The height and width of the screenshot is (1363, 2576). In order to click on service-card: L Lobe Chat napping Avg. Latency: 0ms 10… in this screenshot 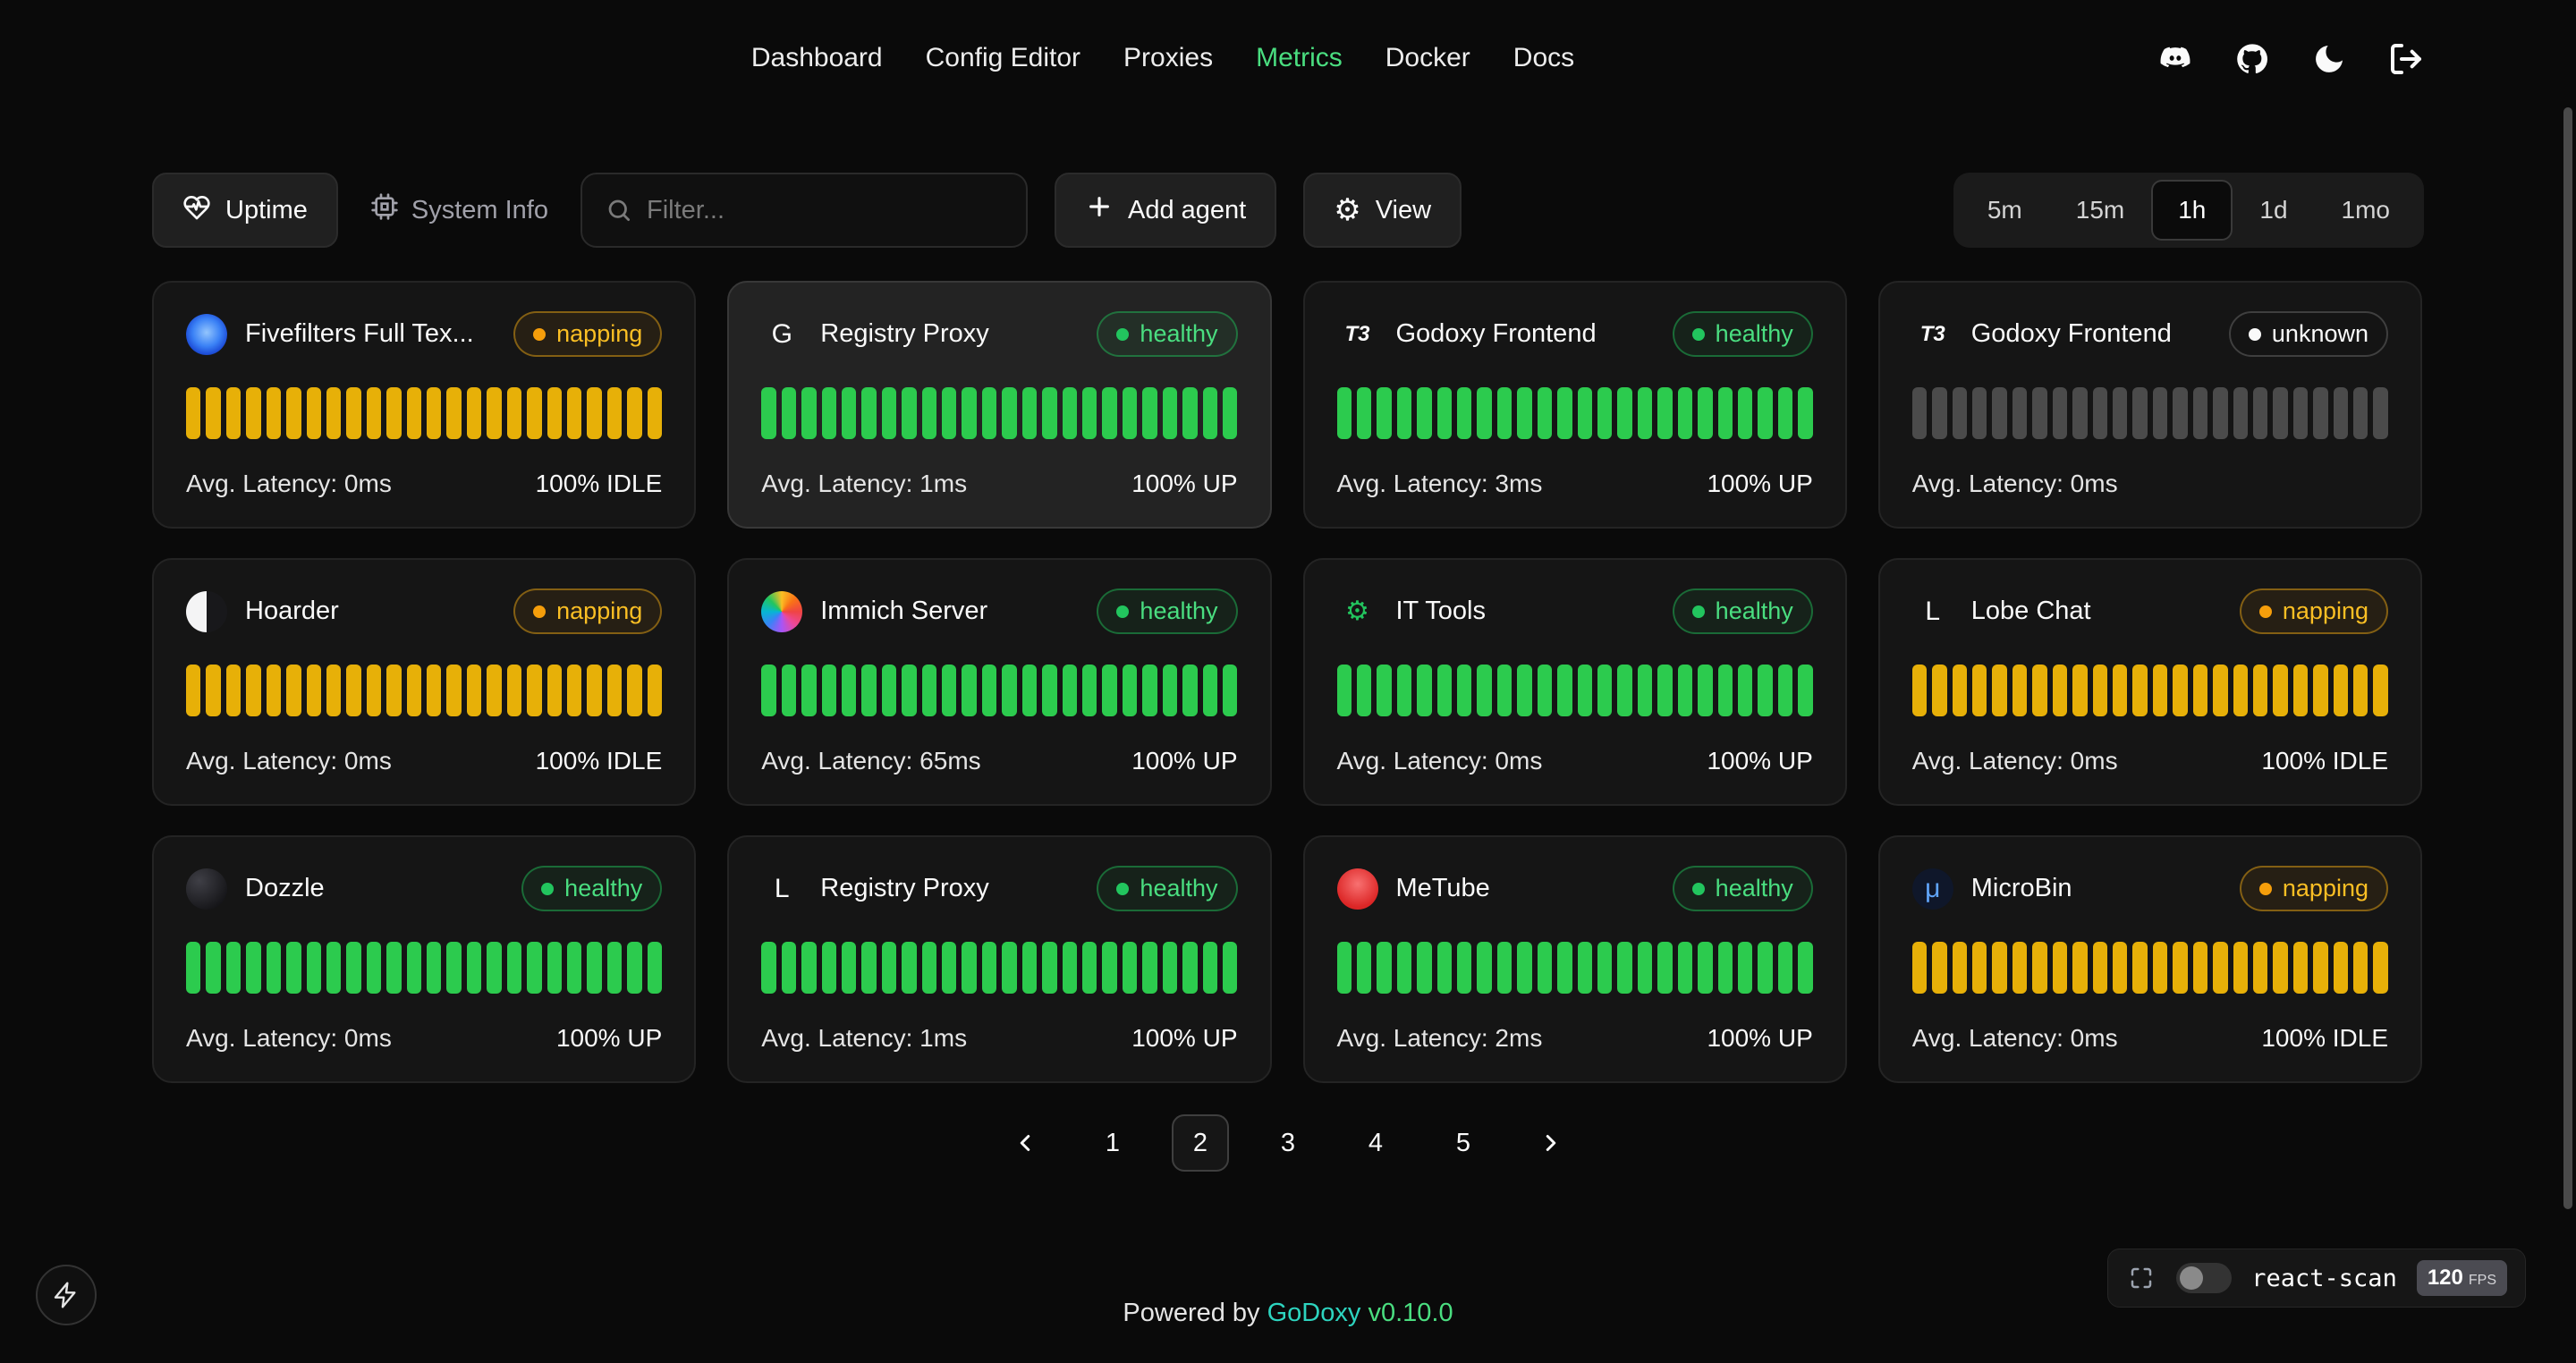, I will do `click(2149, 682)`.